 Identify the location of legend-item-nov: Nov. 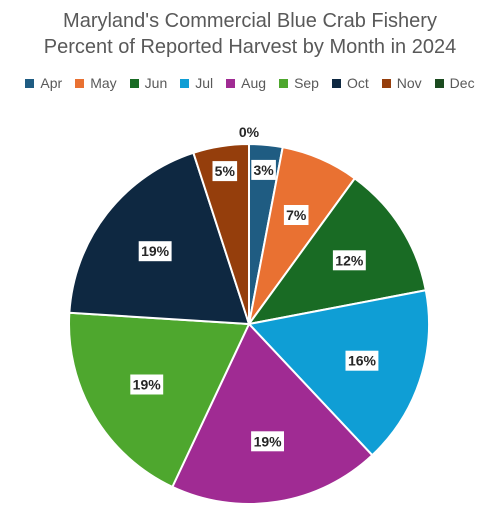
(401, 83).